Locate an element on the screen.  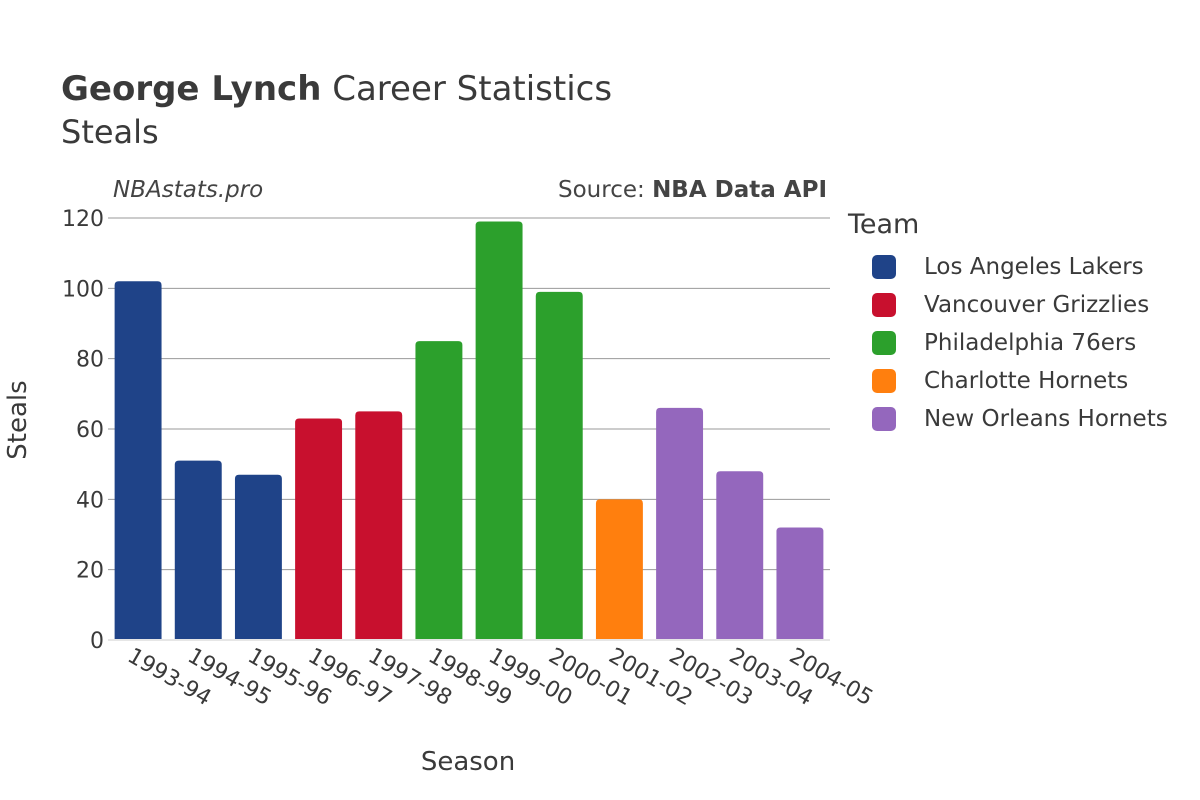
legend-label: Los Angeles Lakers is located at coordinates (1034, 267).